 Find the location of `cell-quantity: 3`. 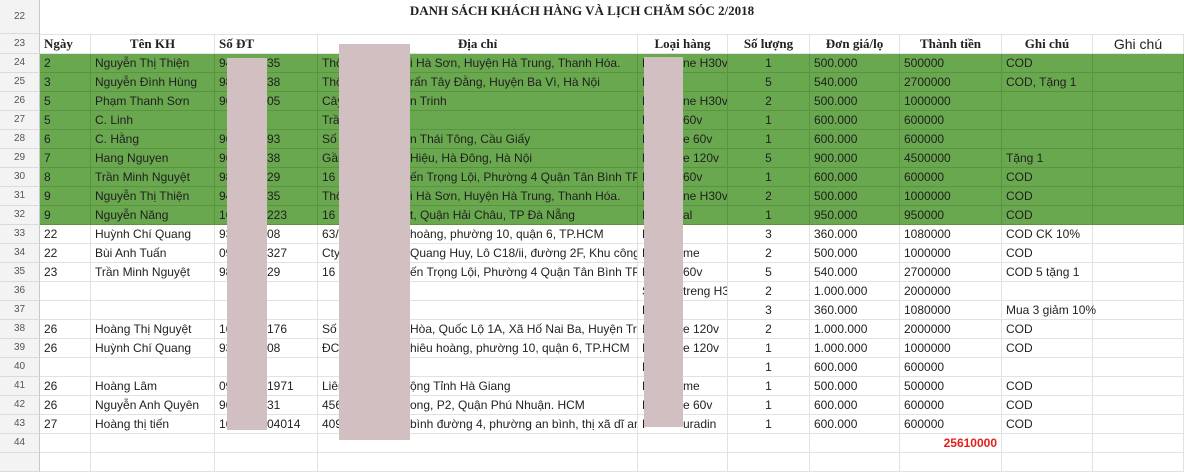

cell-quantity: 3 is located at coordinates (769, 234).